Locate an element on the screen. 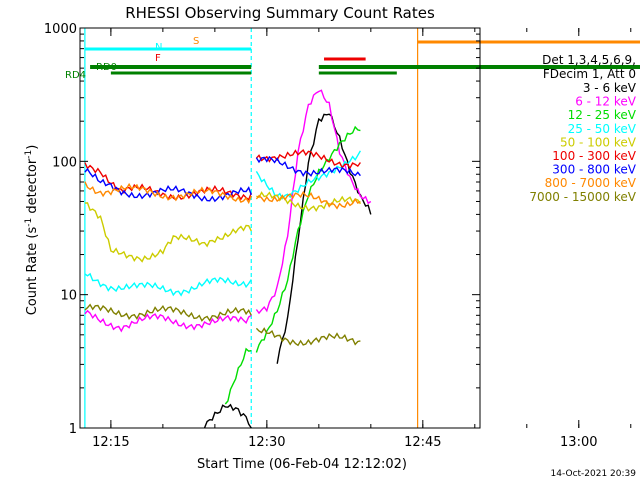 This screenshot has width=640, height=480. flag-label-f: F is located at coordinates (158, 58).